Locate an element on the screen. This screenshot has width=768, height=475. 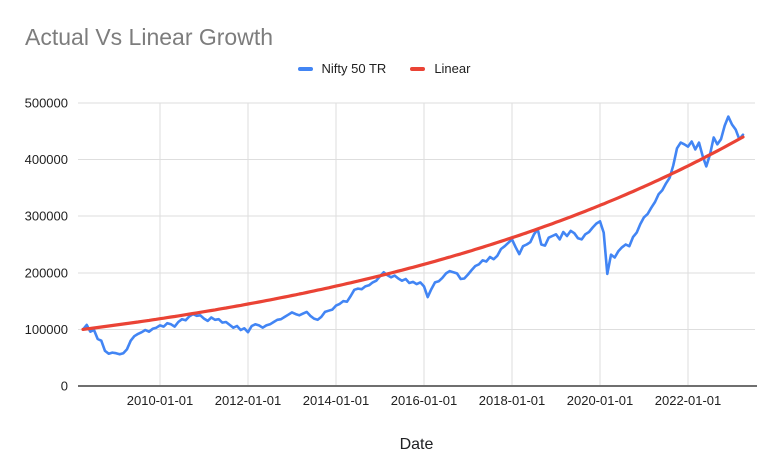
chart-title: Actual Vs Linear Growth is located at coordinates (149, 37).